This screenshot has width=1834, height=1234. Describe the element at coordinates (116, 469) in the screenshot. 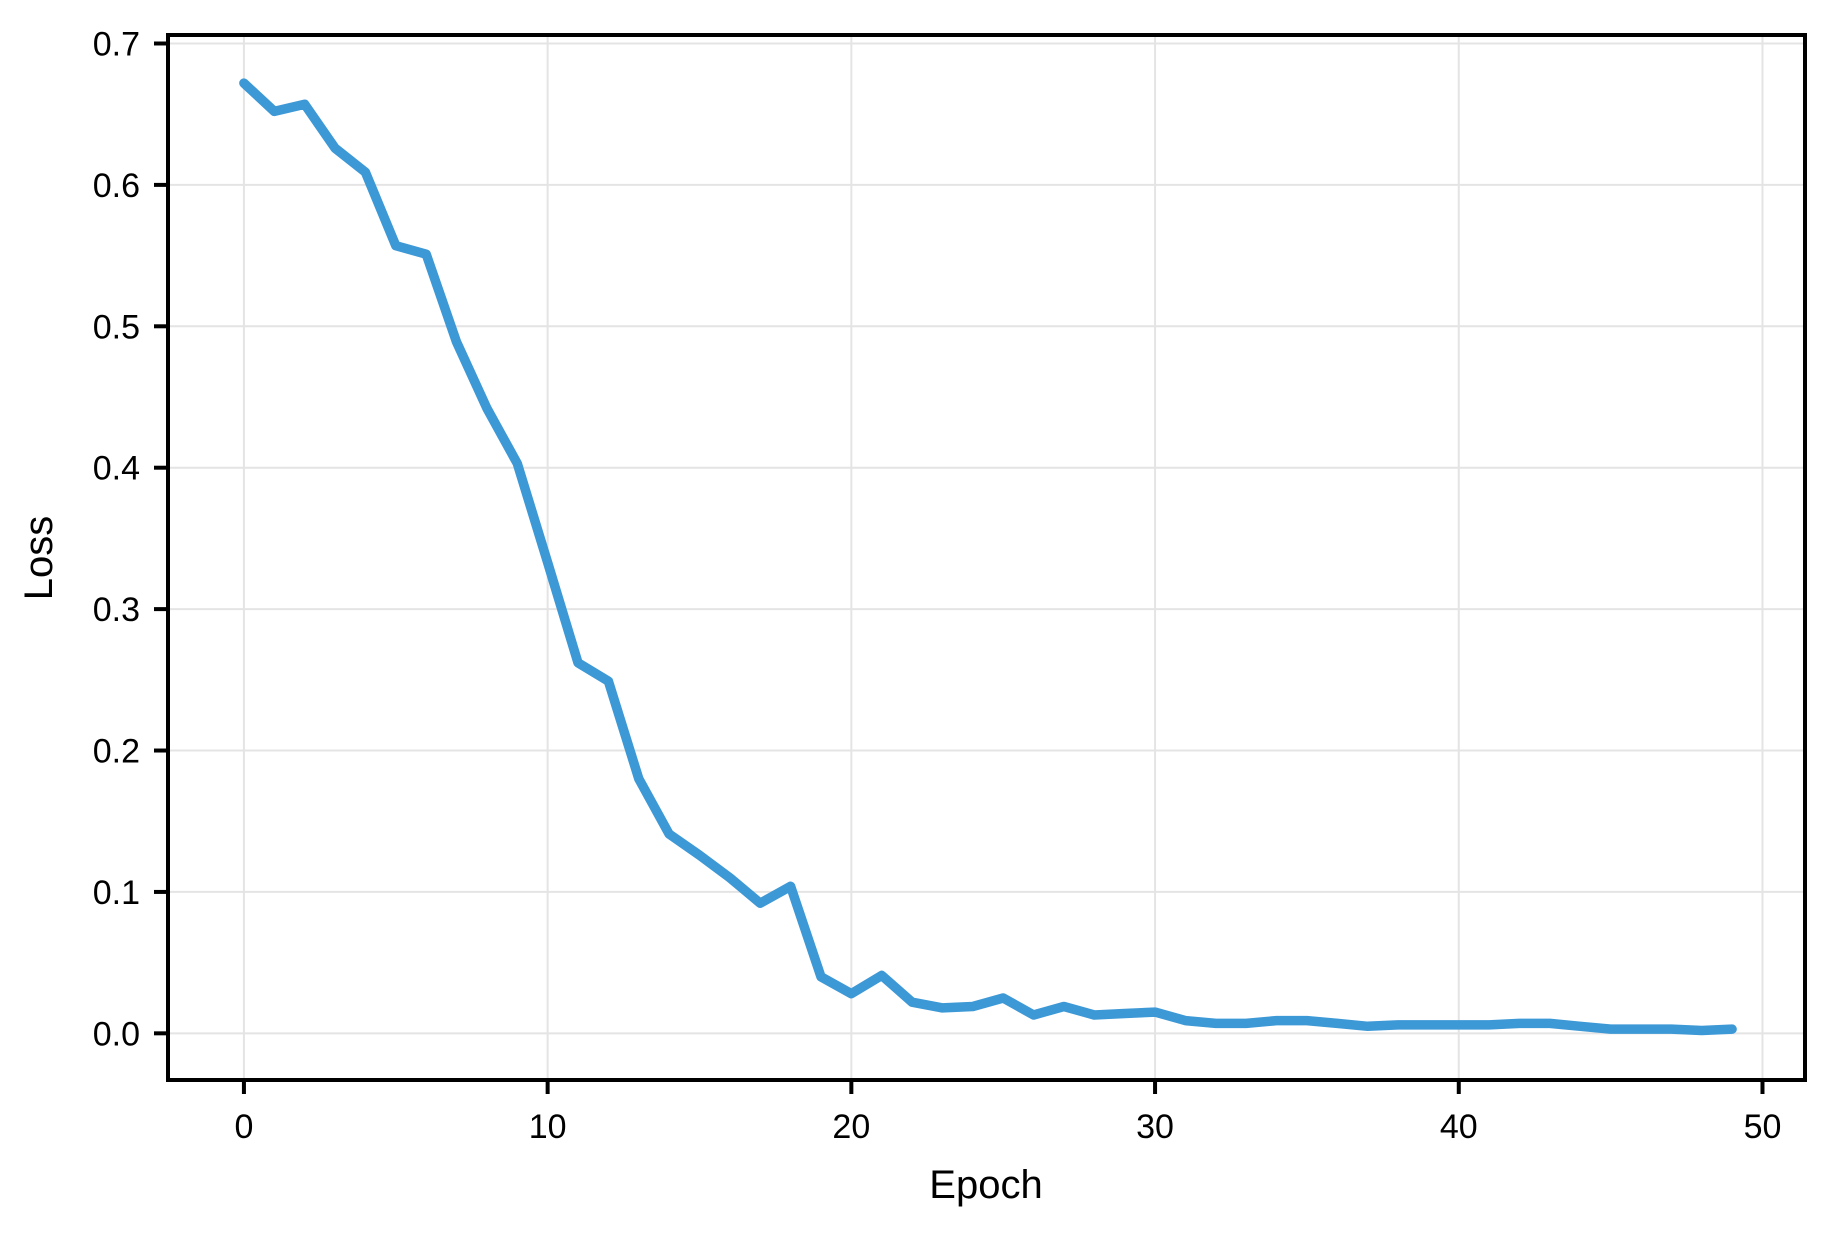

I see `y-tick-label-0.4: 0.4` at that location.